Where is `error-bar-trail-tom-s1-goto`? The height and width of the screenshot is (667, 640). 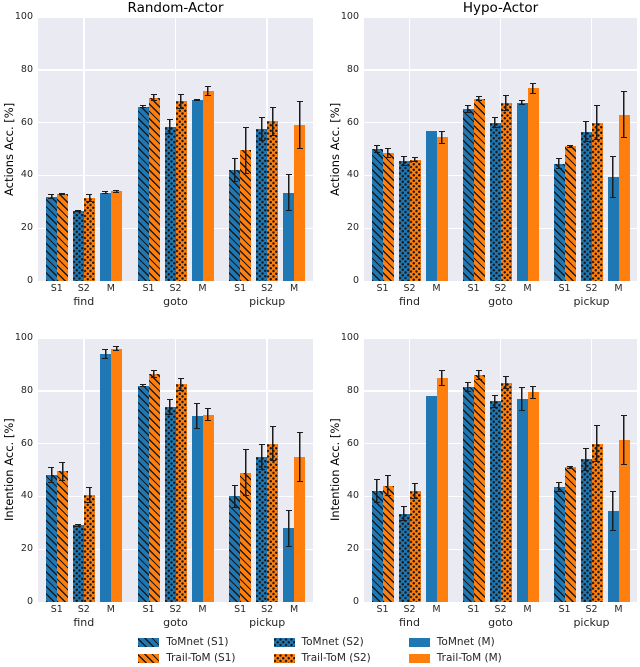
error-bar-trail-tom-s1-goto is located at coordinates (479, 375).